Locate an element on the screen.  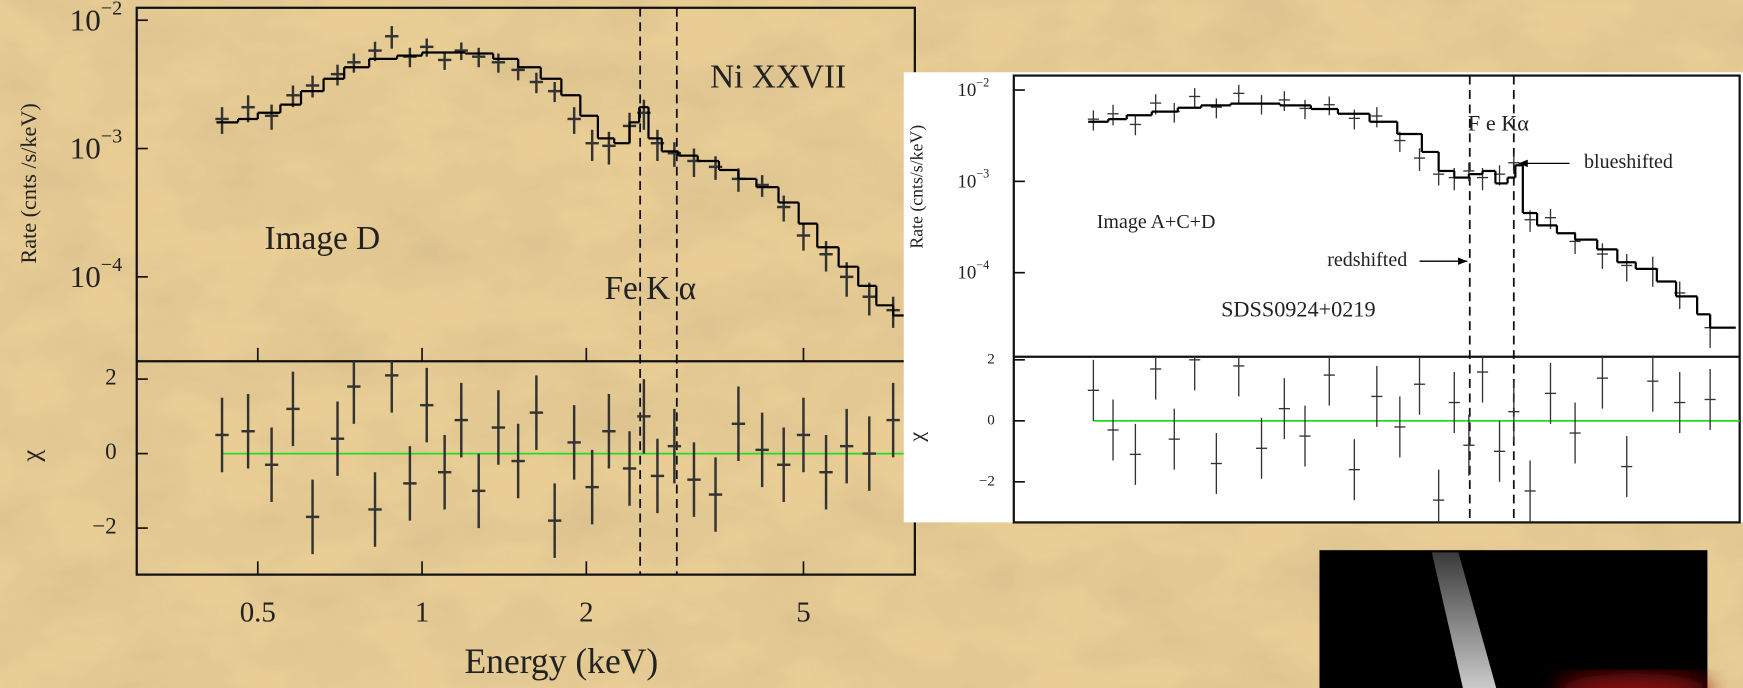
jet-cone is located at coordinates (1464, 620).